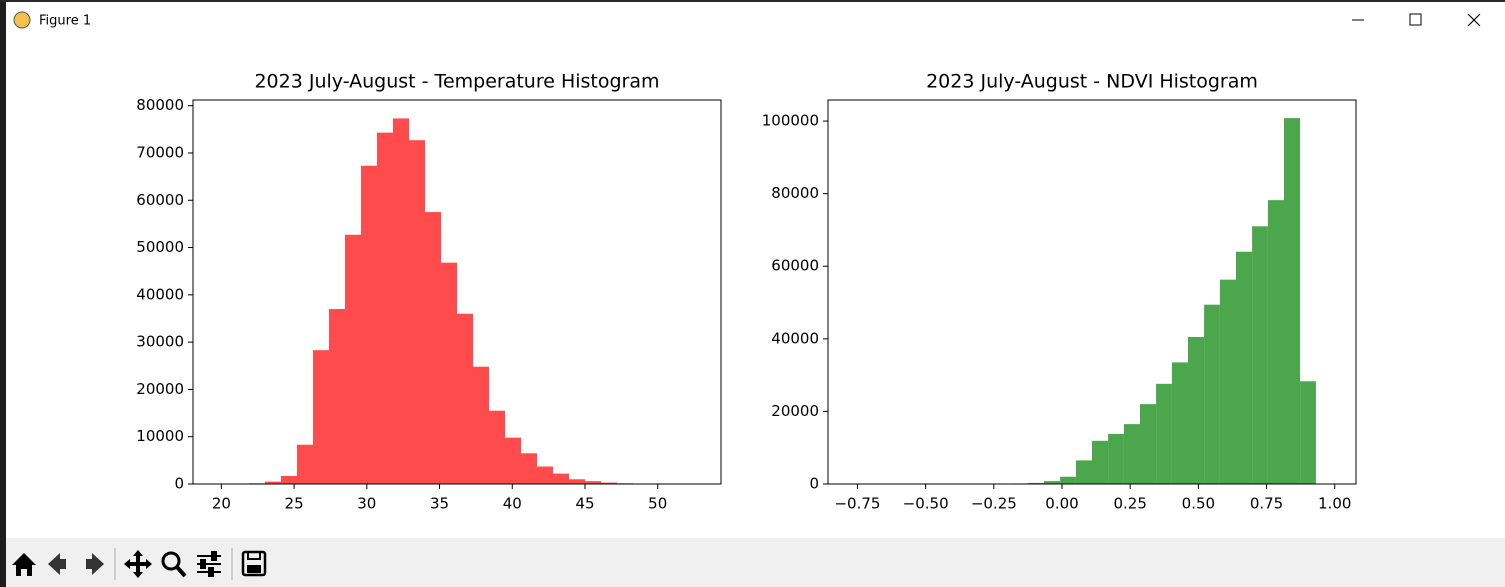 The height and width of the screenshot is (587, 1505). Describe the element at coordinates (439, 504) in the screenshot. I see `x-tick-label: 35` at that location.